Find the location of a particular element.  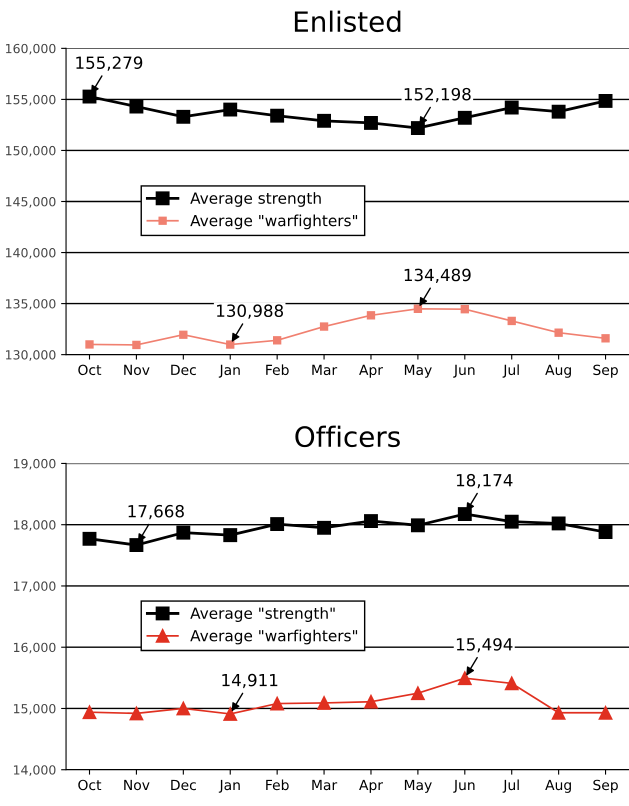

annotation: 18,174 is located at coordinates (484, 481).